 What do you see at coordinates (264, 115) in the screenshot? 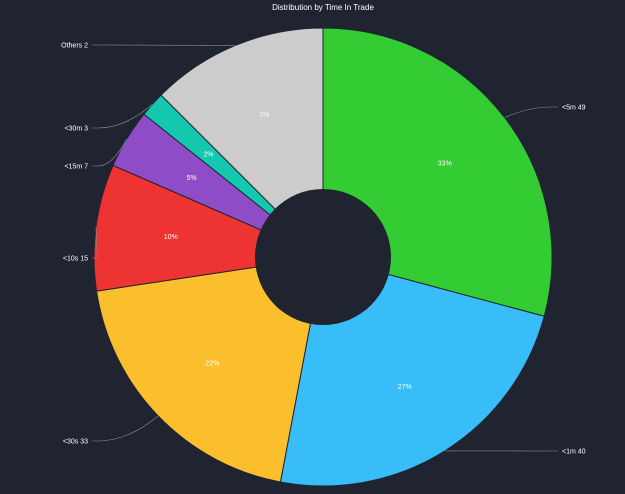
I see `slice-percent-label: 1%` at bounding box center [264, 115].